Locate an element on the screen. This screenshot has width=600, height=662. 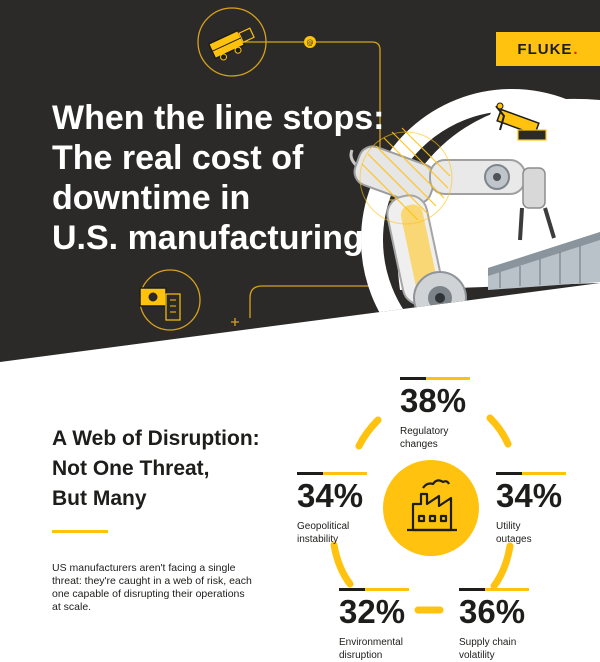
stat-value: 36% is located at coordinates (492, 611).